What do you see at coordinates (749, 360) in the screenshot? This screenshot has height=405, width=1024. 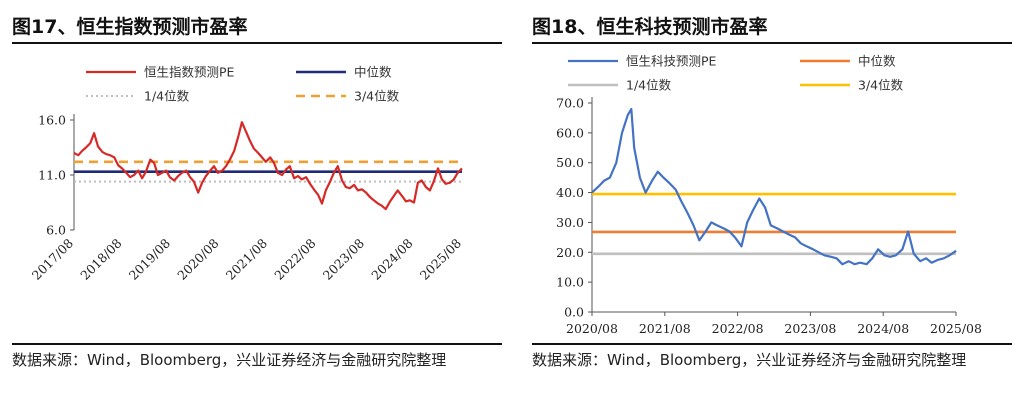 I see `right-source-note: 数据来源：Wind，Bloomberg，兴业证券经济与金融研究院整理` at bounding box center [749, 360].